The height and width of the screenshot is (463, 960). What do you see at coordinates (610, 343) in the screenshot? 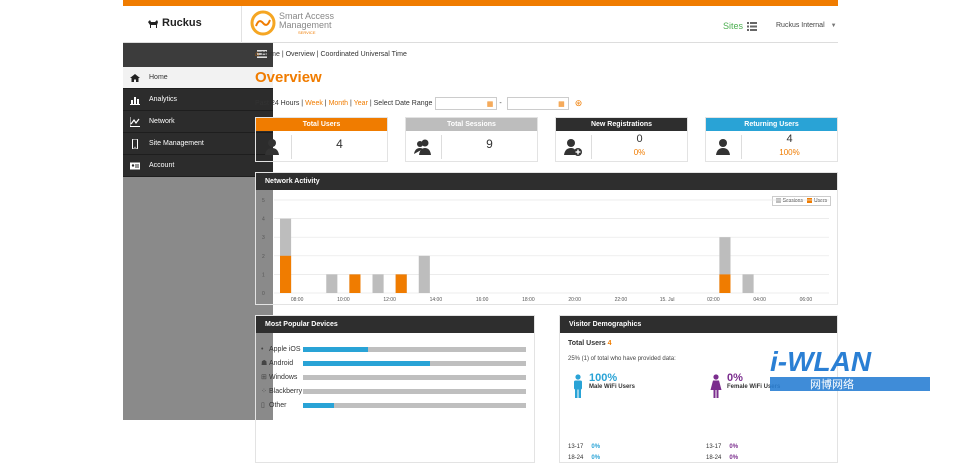
I see `total-users-value: 4` at bounding box center [610, 343].